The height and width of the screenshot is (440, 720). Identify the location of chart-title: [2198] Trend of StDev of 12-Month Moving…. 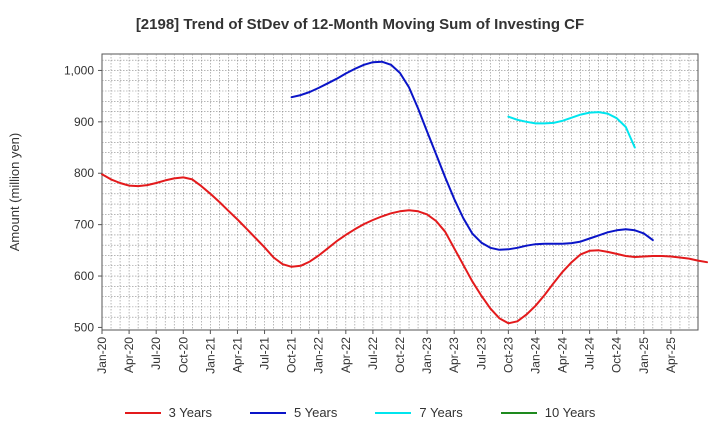
(360, 24).